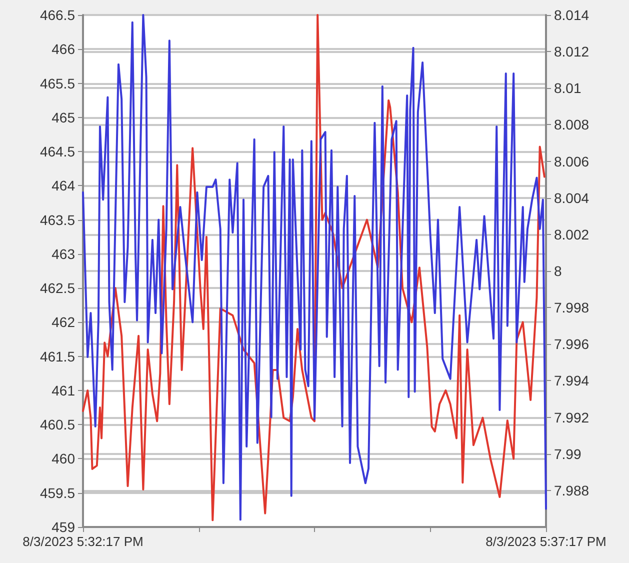  I want to click on y2-tick-label: 7.988, so click(572, 490).